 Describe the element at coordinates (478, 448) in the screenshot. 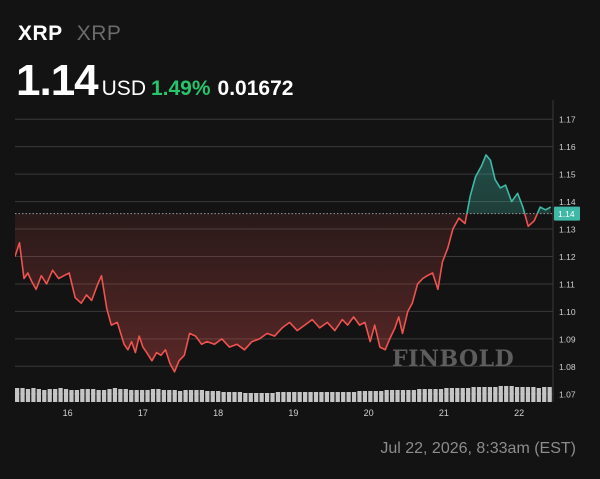

I see `chart-timestamp: Jul 22, 2026, 8:33am (EST)` at that location.